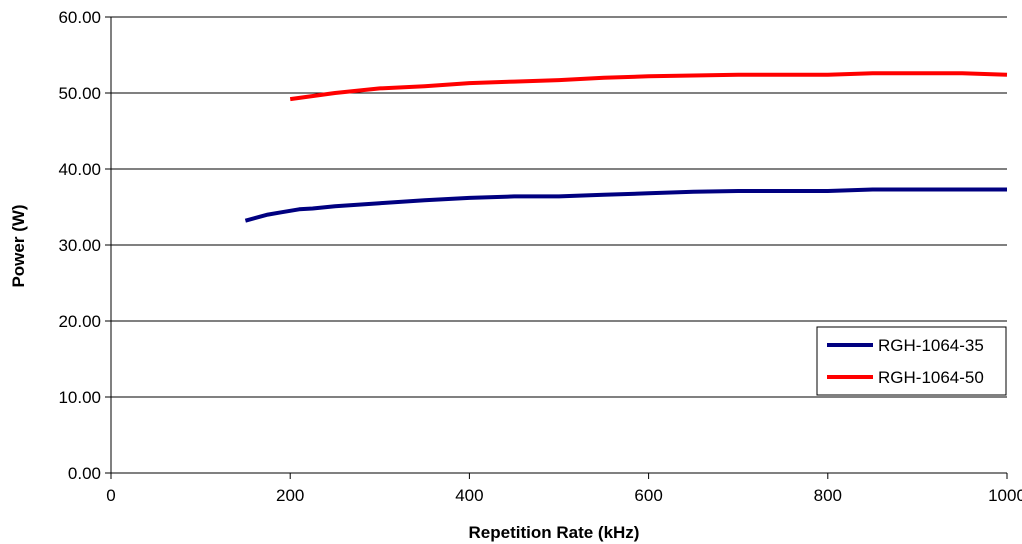  I want to click on x-tick-label: 800, so click(828, 495).